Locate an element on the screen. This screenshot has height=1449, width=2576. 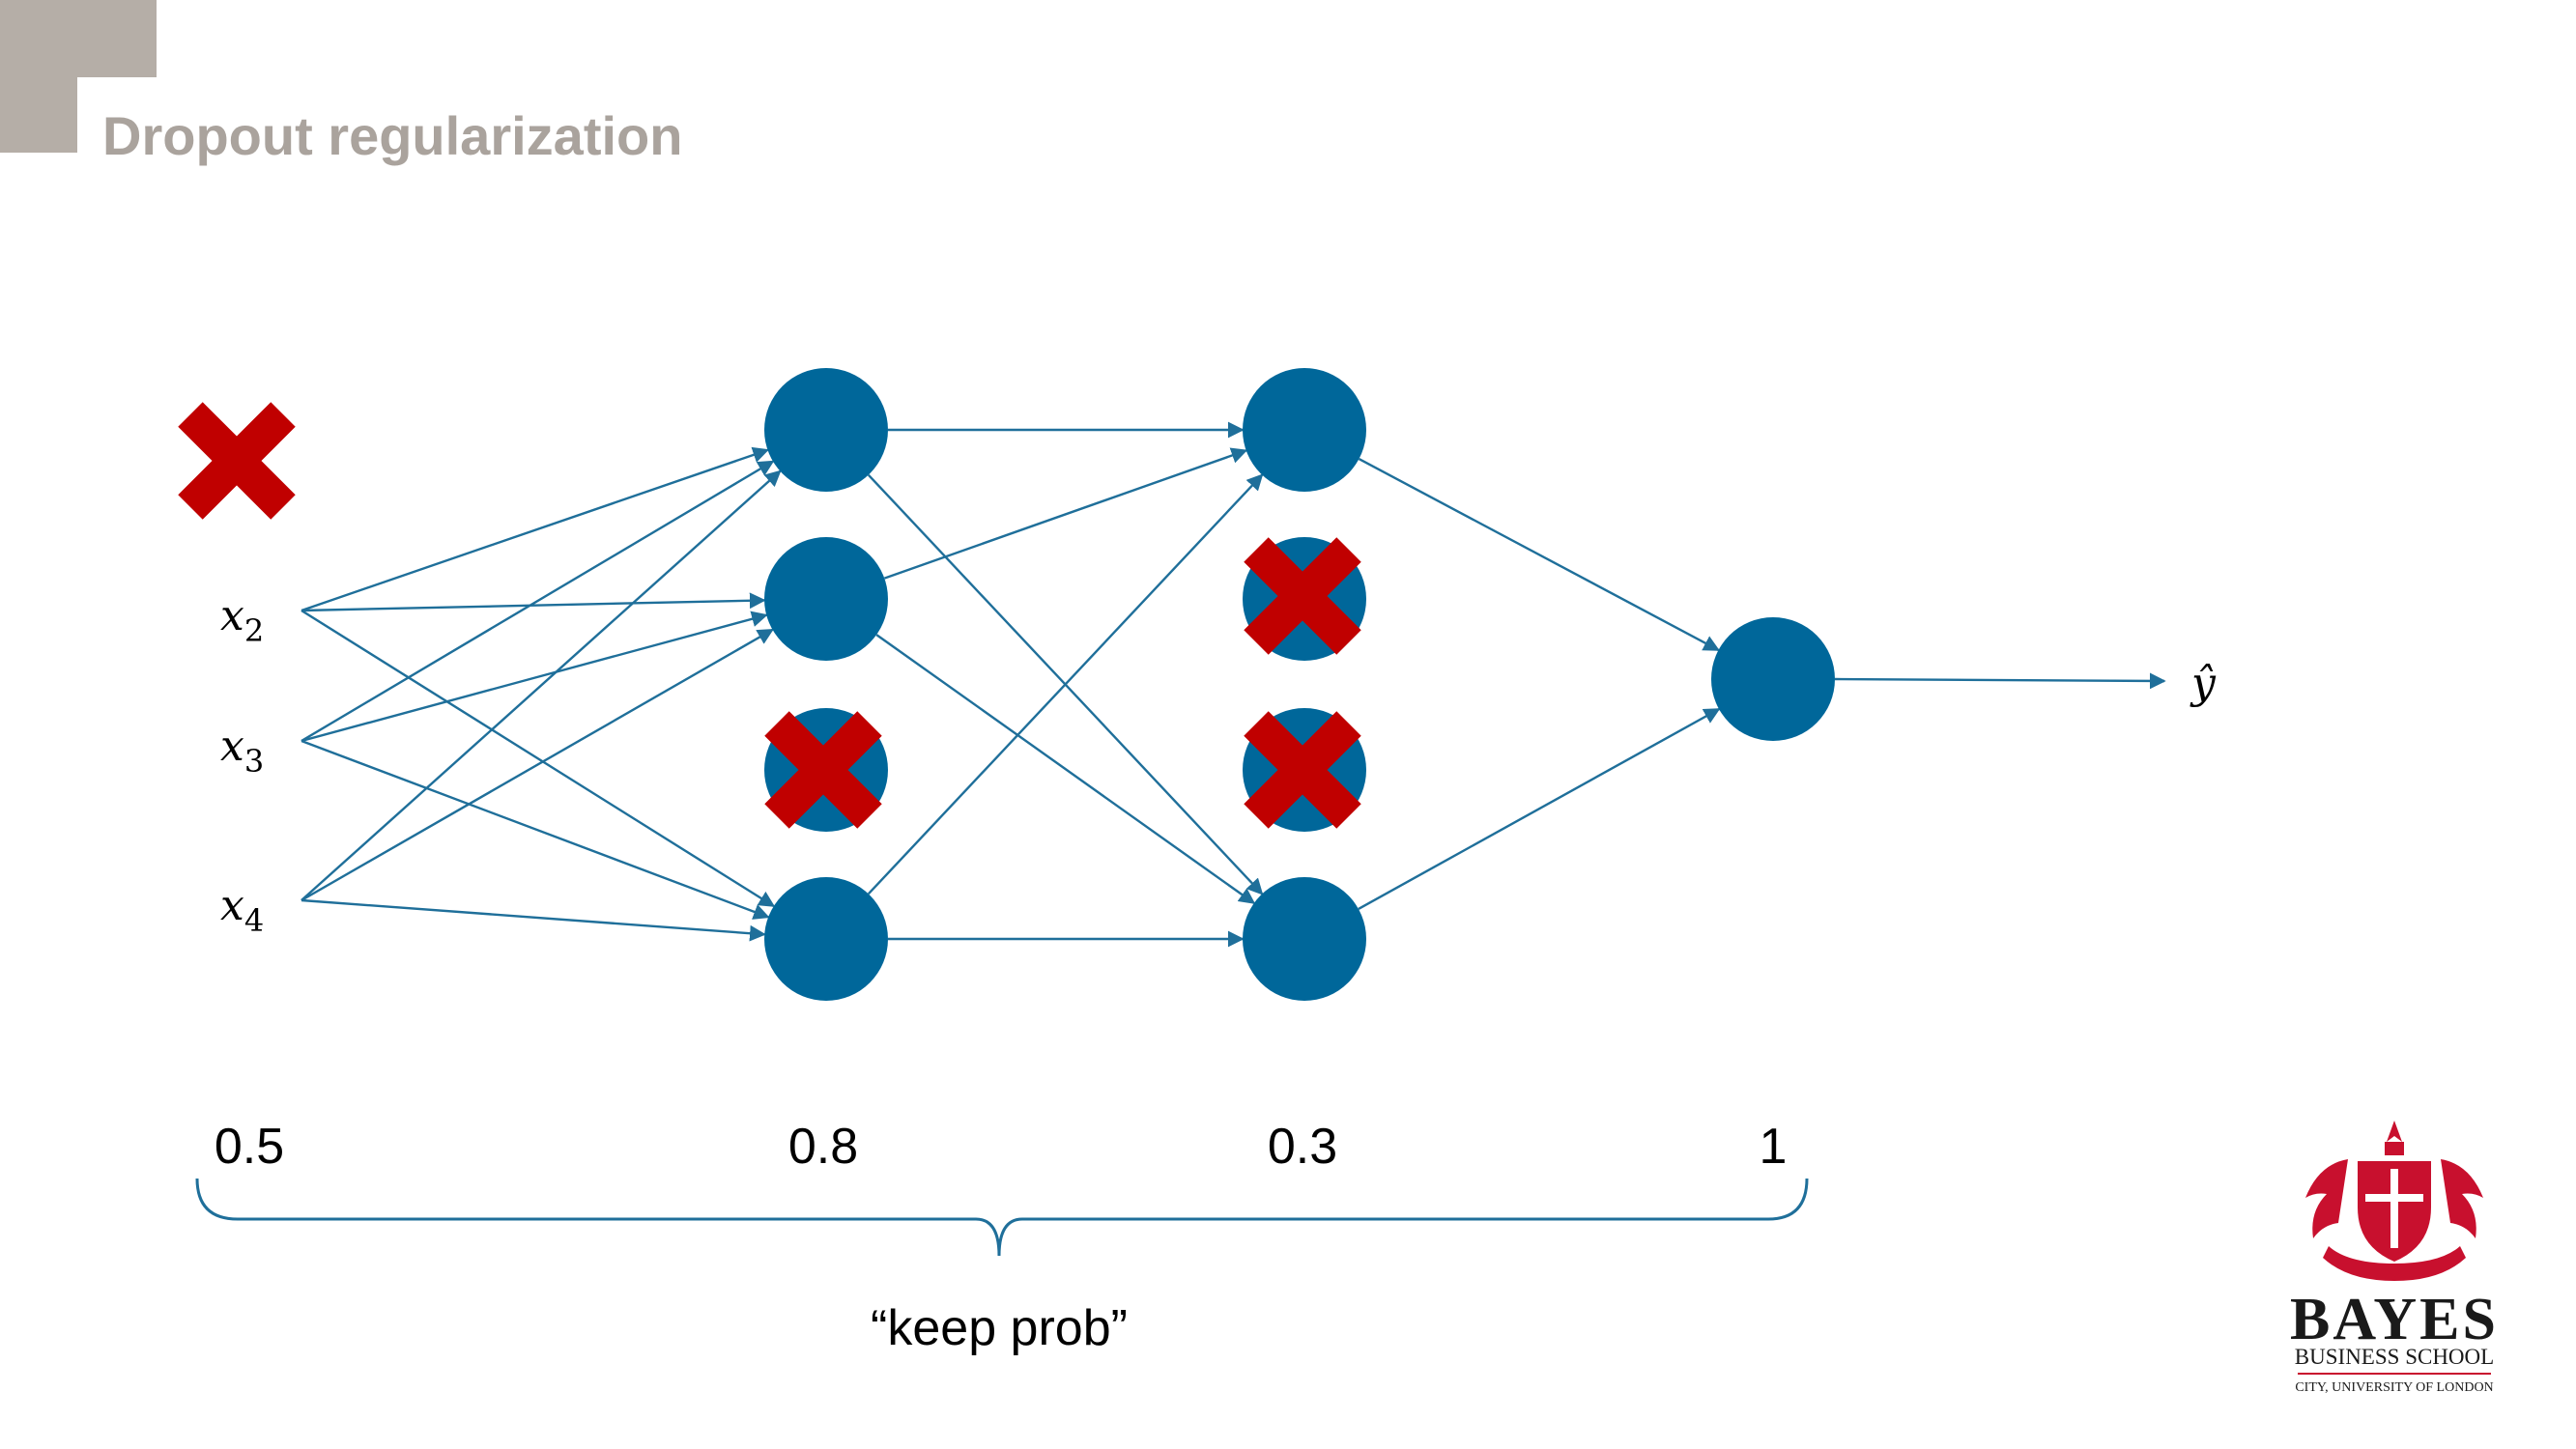
logo-name: BAYES is located at coordinates (2395, 1319).